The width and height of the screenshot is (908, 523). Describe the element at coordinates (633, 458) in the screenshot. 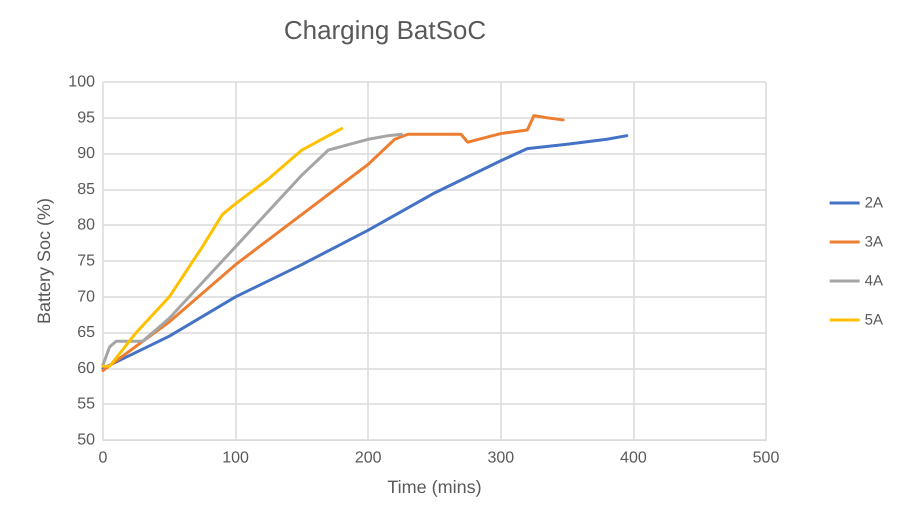

I see `x-tick-label: 400` at that location.